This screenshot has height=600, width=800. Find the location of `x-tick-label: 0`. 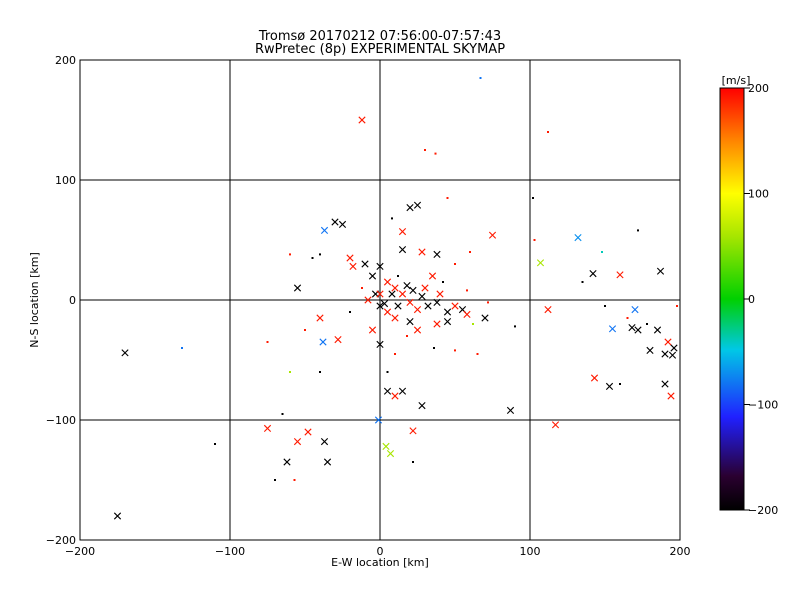

x-tick-label: 0 is located at coordinates (380, 551).